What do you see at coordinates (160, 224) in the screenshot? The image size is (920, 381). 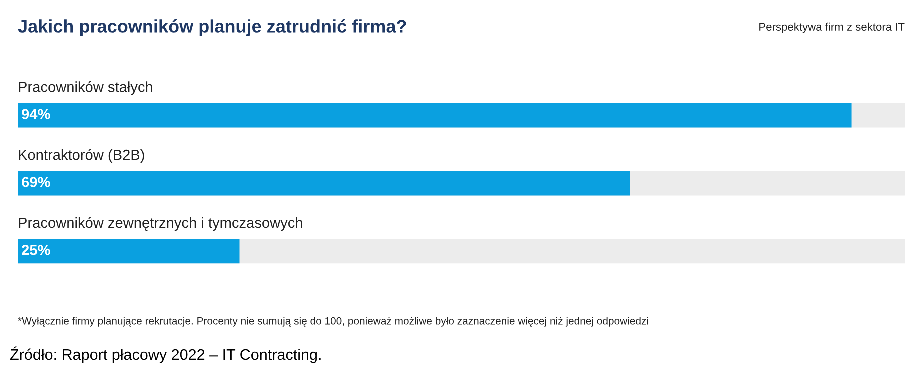 I see `y-tick-label: Pracowników zewnętrznych i tymczasowych` at bounding box center [160, 224].